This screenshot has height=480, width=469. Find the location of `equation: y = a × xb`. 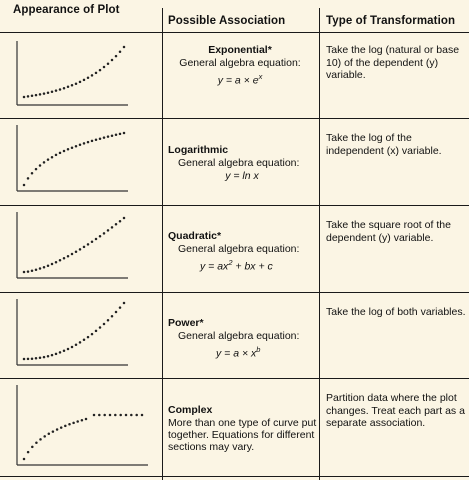

equation: y = a × xb is located at coordinates (245, 352).